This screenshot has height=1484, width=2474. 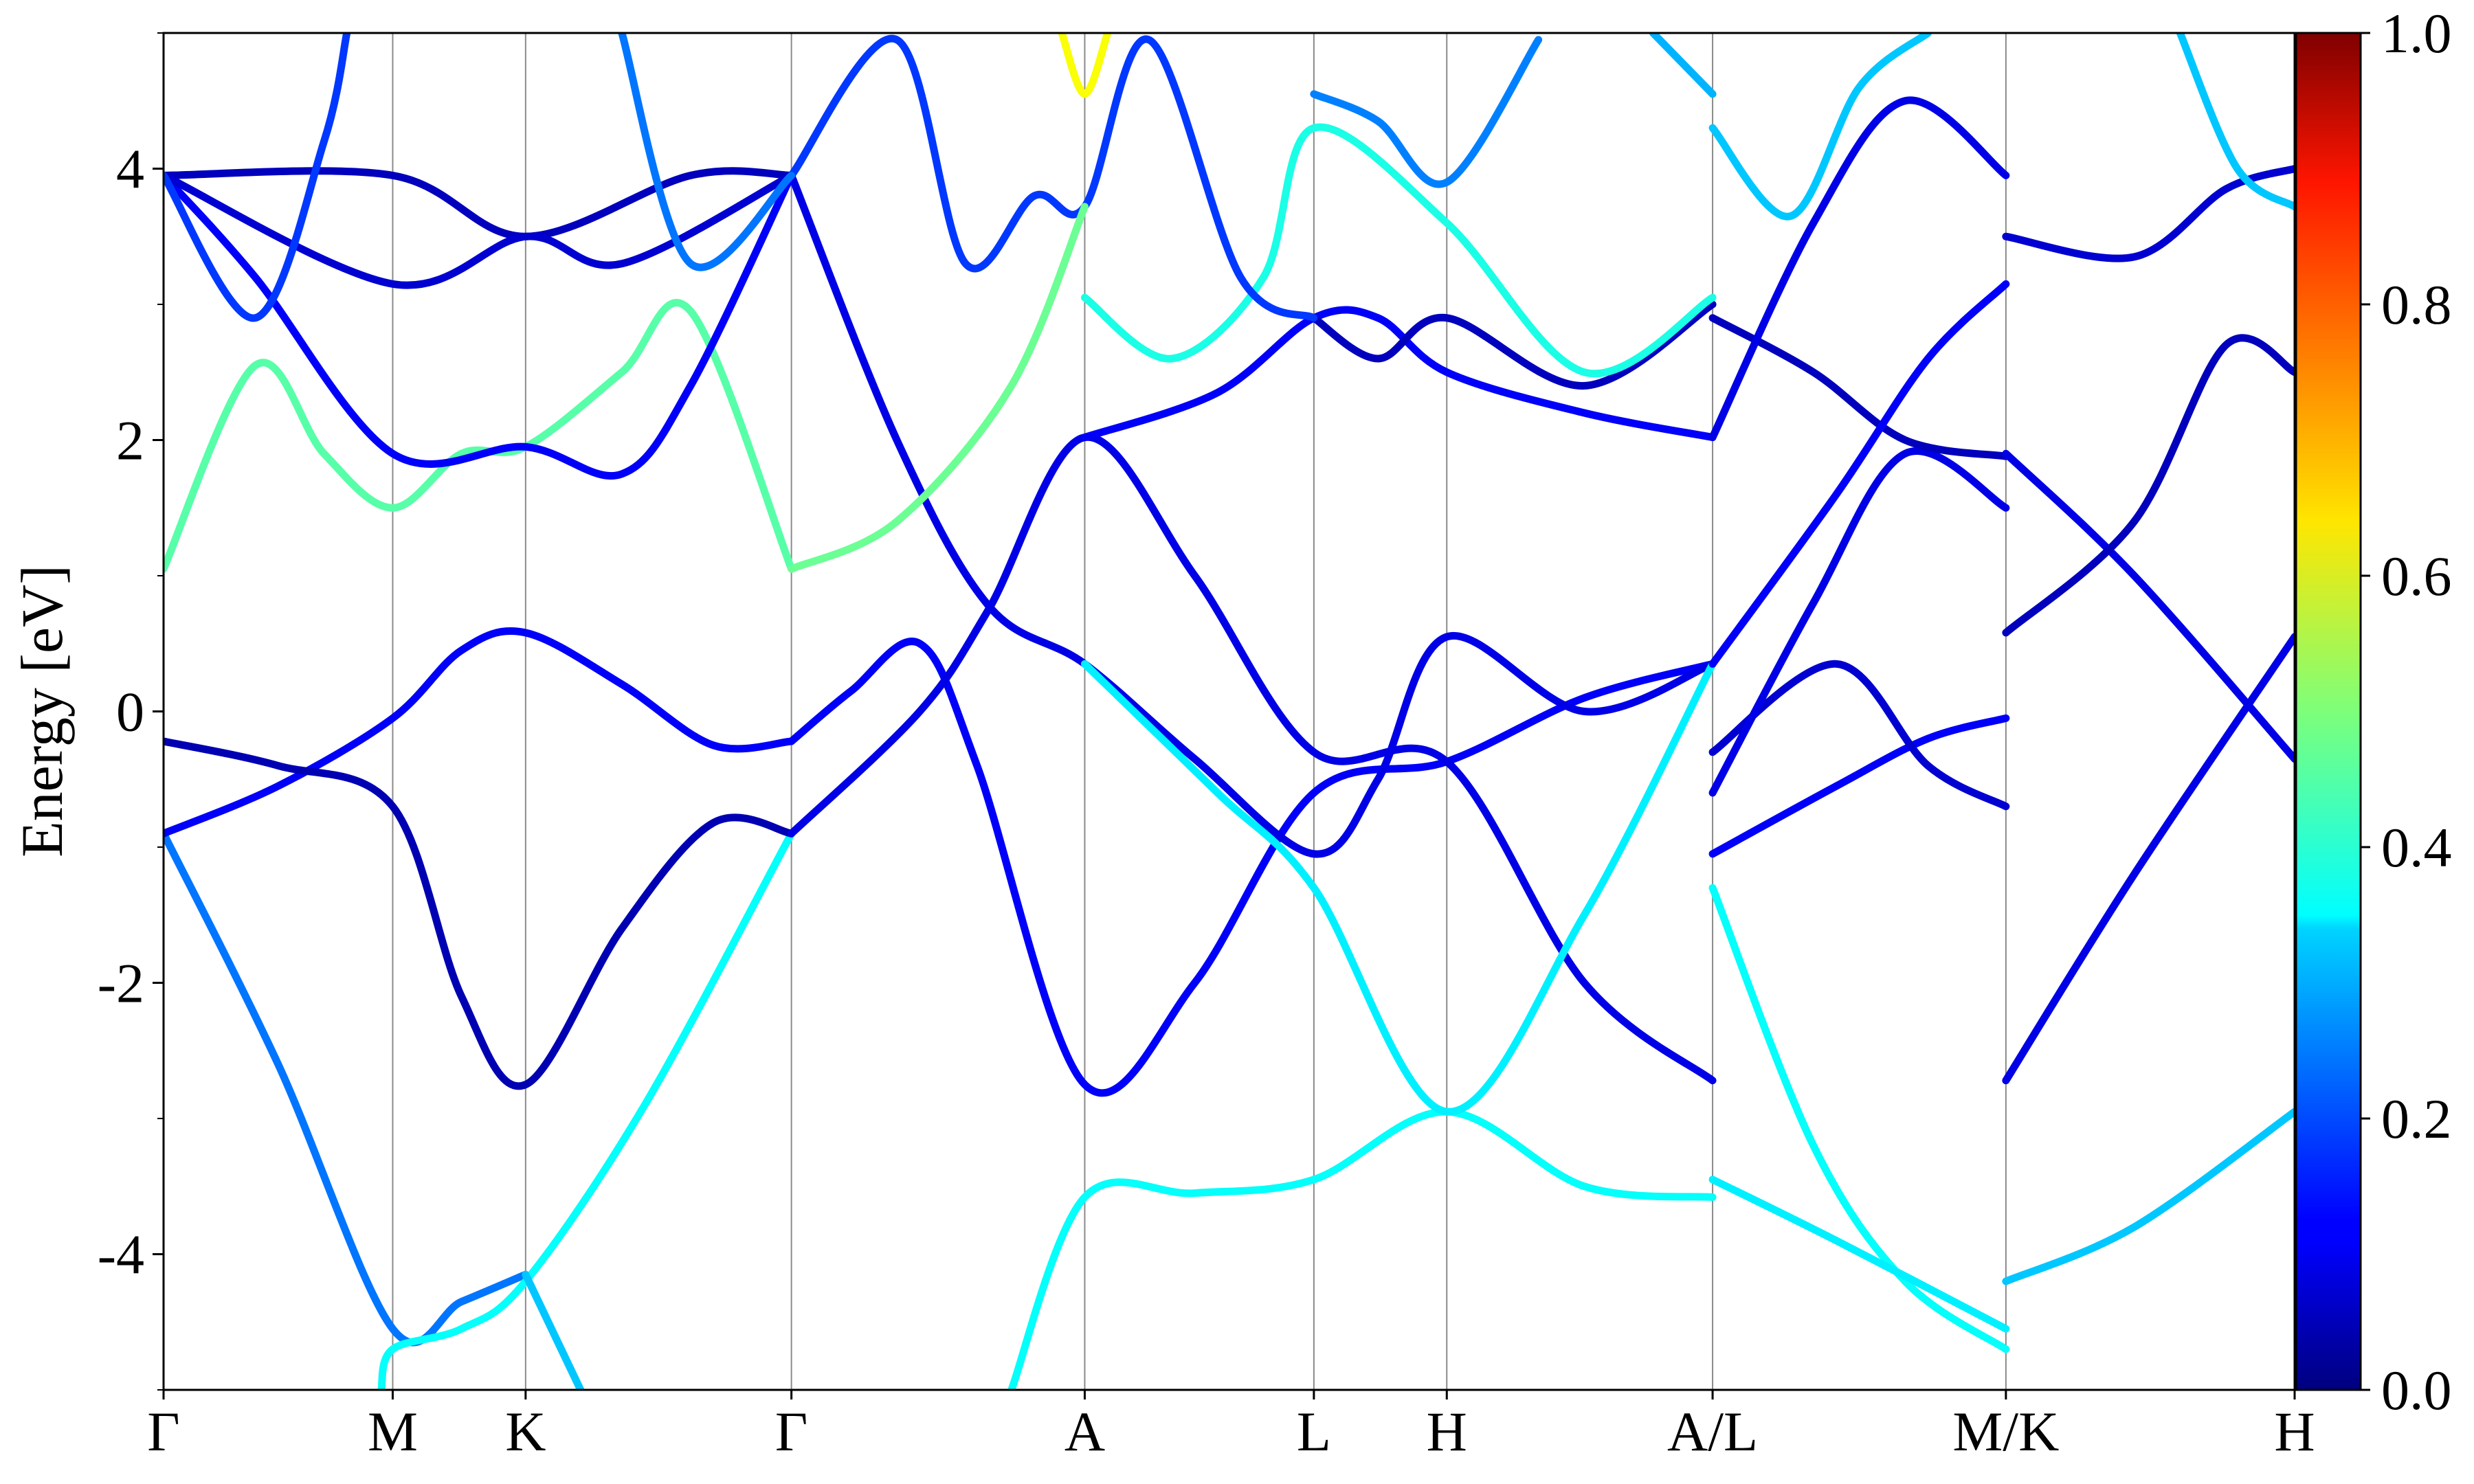 What do you see at coordinates (2416, 304) in the screenshot?
I see `colorbar-tick-label: 0.8` at bounding box center [2416, 304].